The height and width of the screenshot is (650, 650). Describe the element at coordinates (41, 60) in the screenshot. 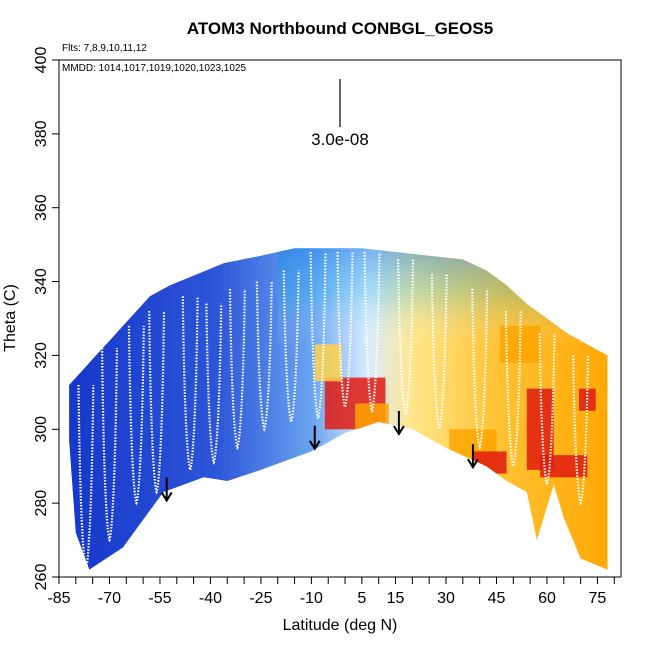

I see `y-tick-label: 400` at that location.